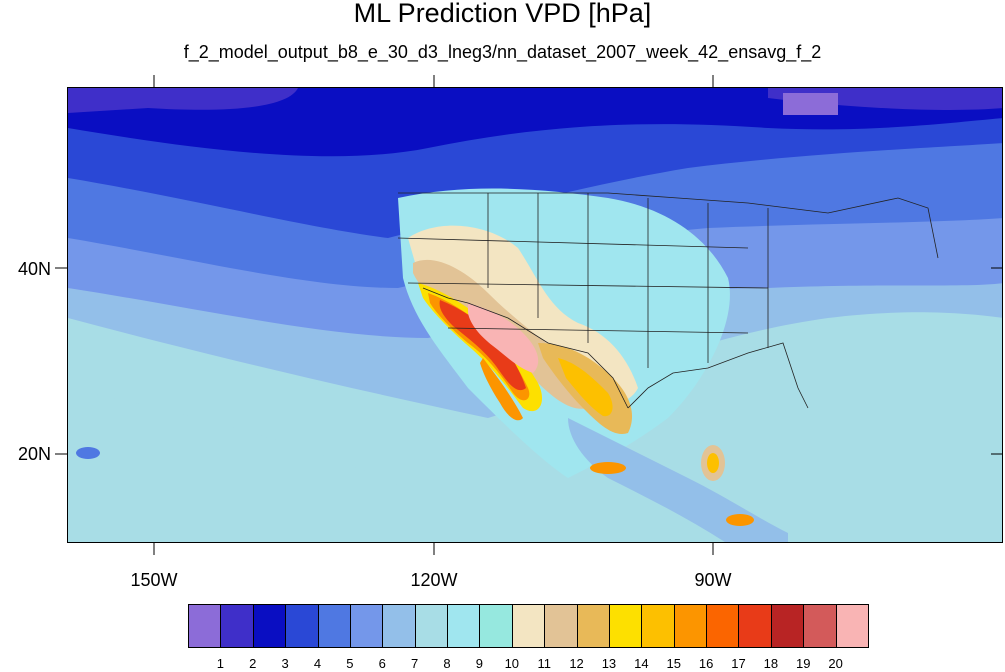 This screenshot has height=672, width=1005. I want to click on caribbean-hotspot-inner, so click(713, 463).